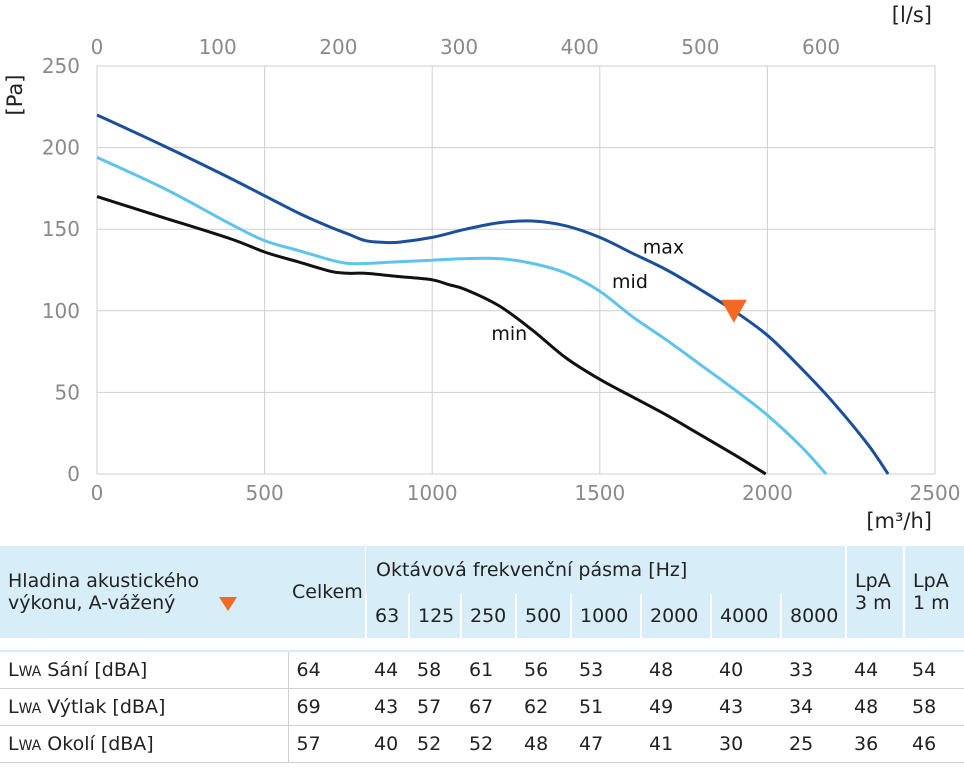 This screenshot has width=964, height=770. I want to click on cell-band-250: 61, so click(488, 670).